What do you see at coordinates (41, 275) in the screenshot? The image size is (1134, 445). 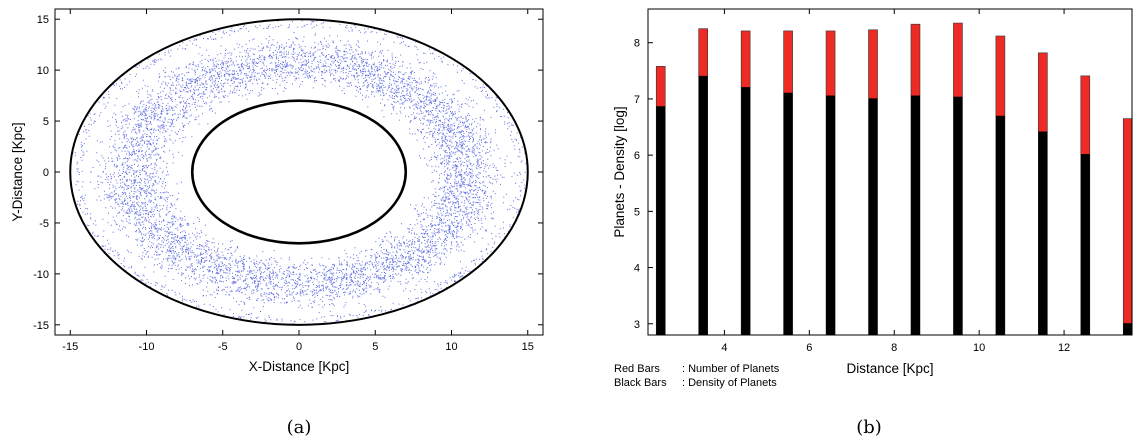 I see `y-tick-label: -10` at bounding box center [41, 275].